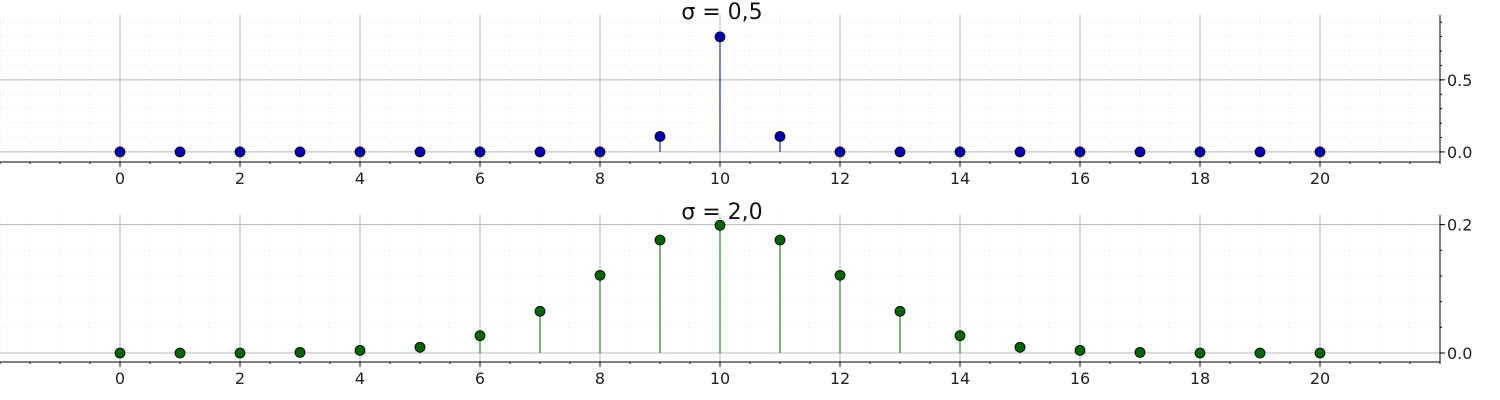  I want to click on y-tick-label: 0.2, so click(1459, 225).